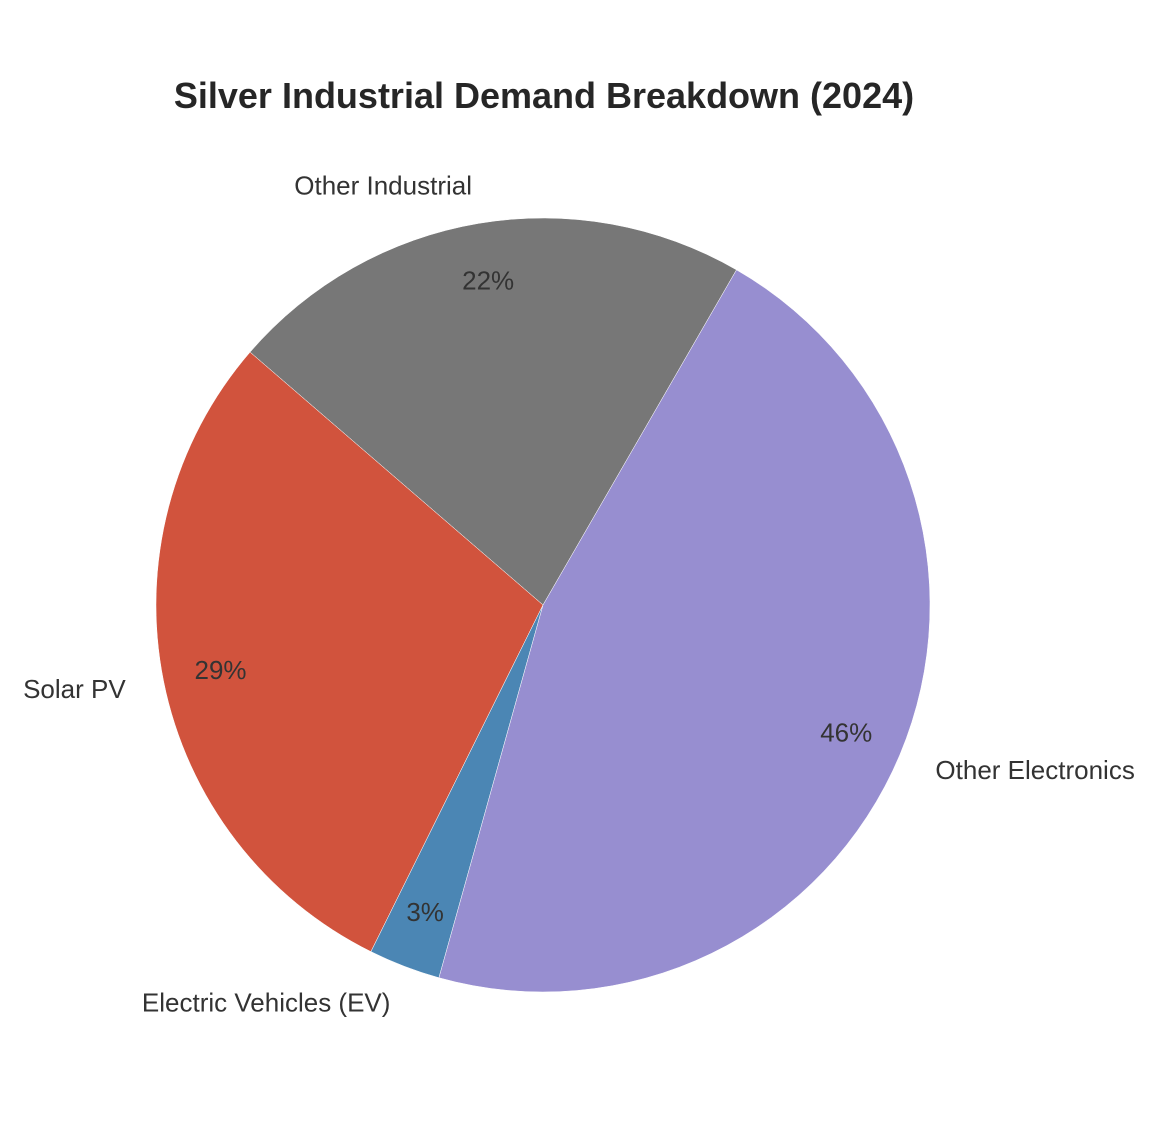  What do you see at coordinates (425, 912) in the screenshot?
I see `pct-label-electric-vehicles-ev: 3%` at bounding box center [425, 912].